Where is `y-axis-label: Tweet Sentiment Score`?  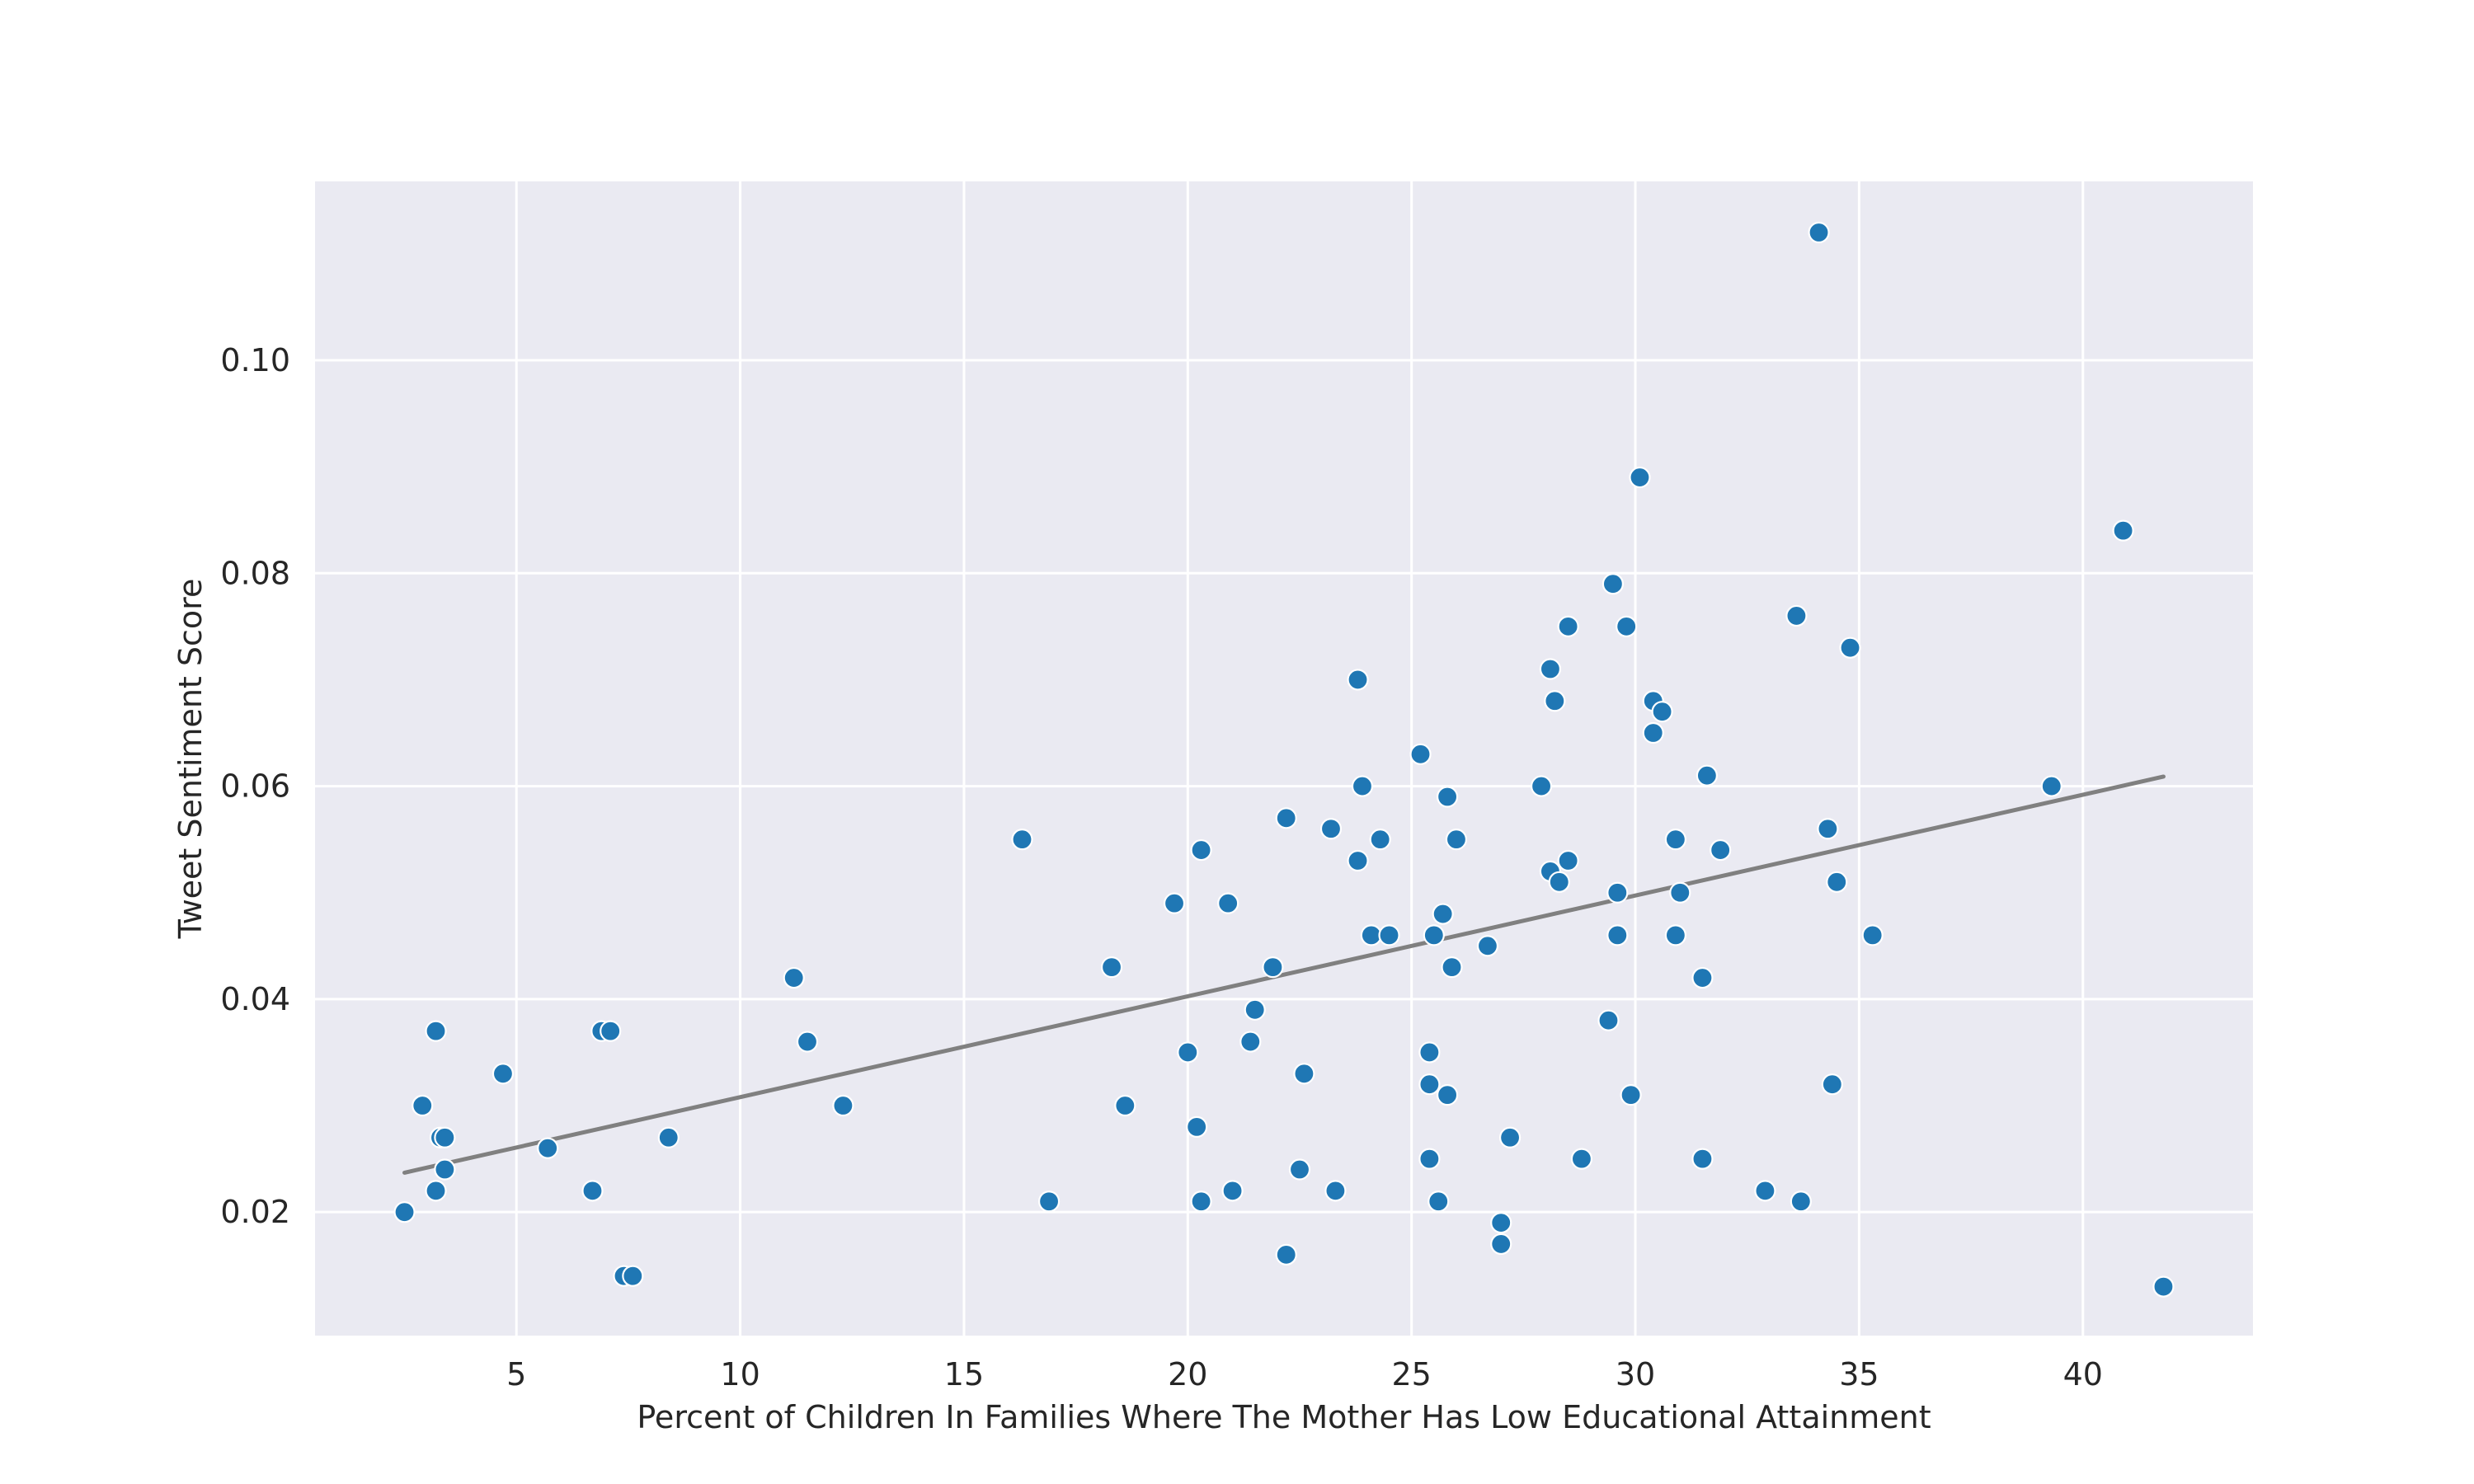
y-axis-label: Tweet Sentiment Score is located at coordinates (190, 759).